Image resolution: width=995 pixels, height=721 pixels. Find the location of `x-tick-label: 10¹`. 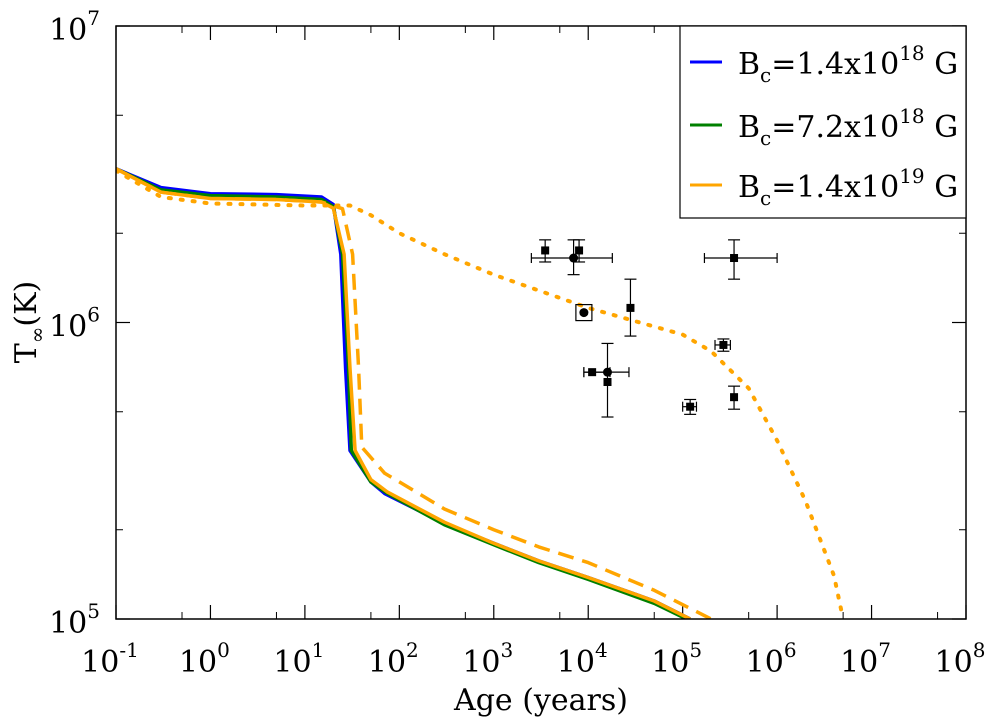

x-tick-label: 10¹ is located at coordinates (298, 659).